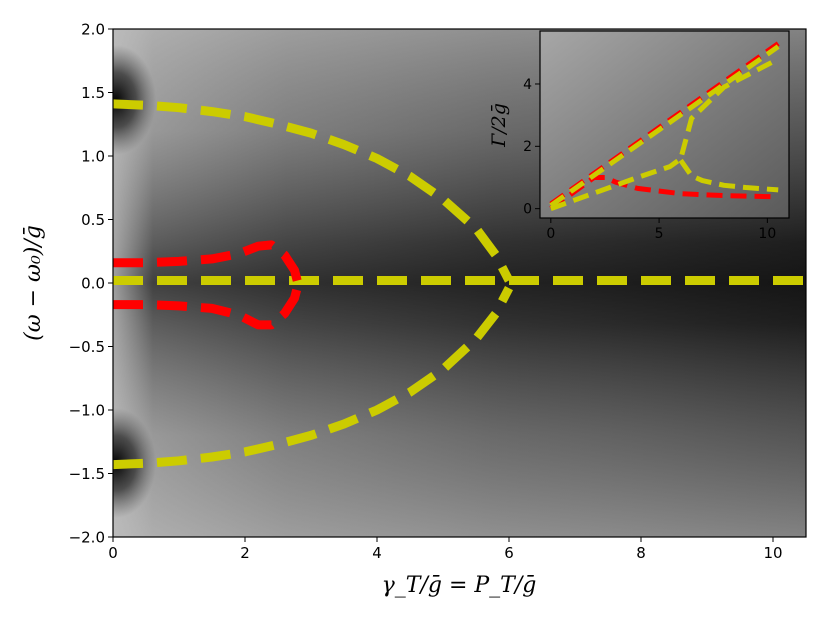 This screenshot has width=830, height=623. Describe the element at coordinates (245, 553) in the screenshot. I see `x-tick-label: 2` at that location.